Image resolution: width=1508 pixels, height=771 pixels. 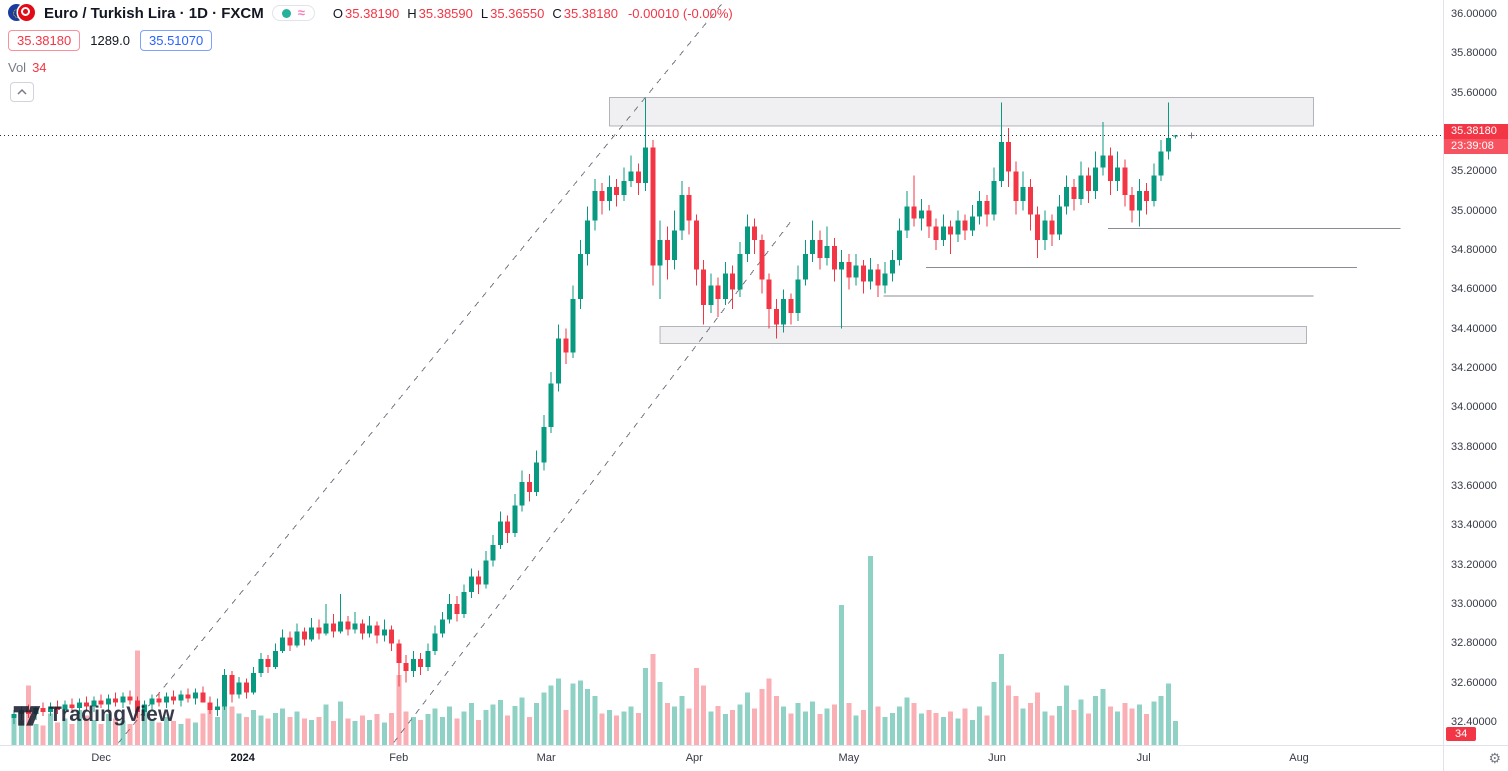 What do you see at coordinates (44, 40) in the screenshot?
I see `sell-price-button: 35.38180` at bounding box center [44, 40].